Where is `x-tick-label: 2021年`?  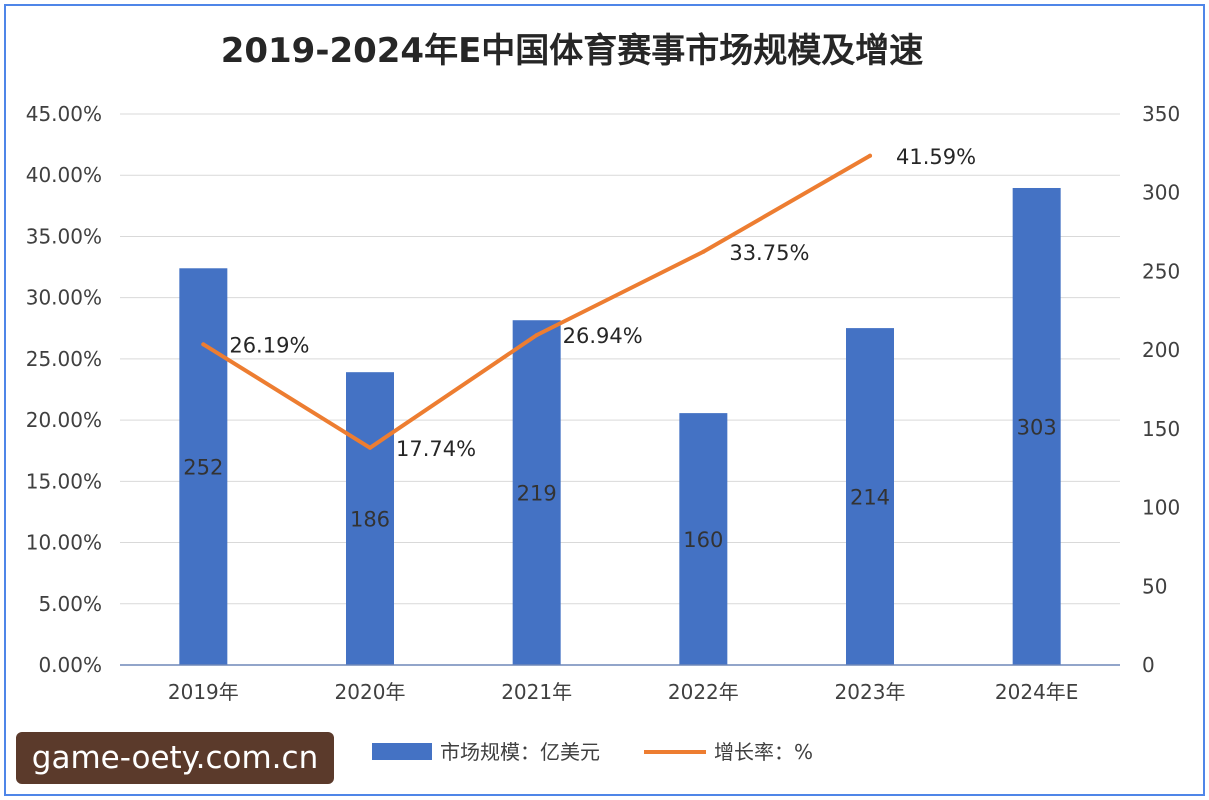 x-tick-label: 2021年 is located at coordinates (536, 692).